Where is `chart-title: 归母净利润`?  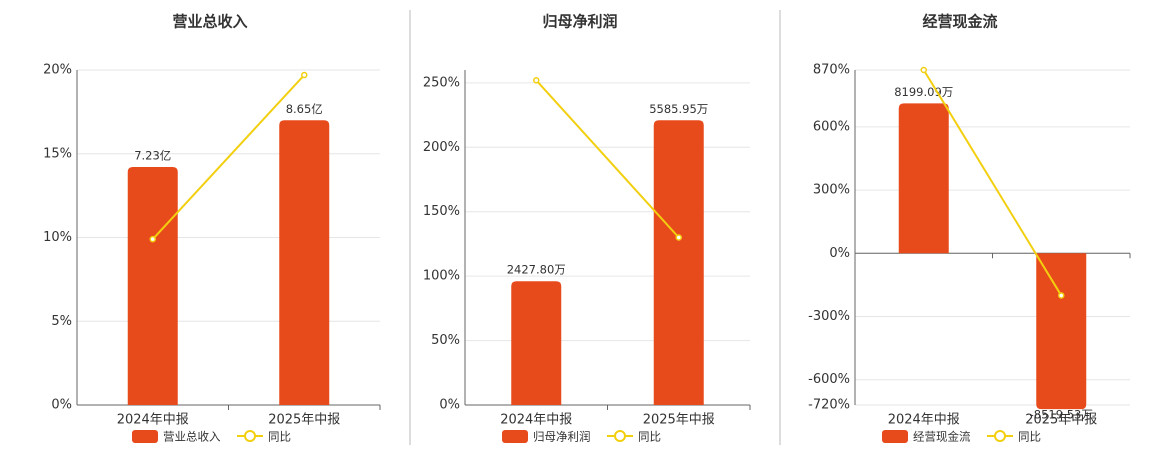 chart-title: 归母净利润 is located at coordinates (579, 22).